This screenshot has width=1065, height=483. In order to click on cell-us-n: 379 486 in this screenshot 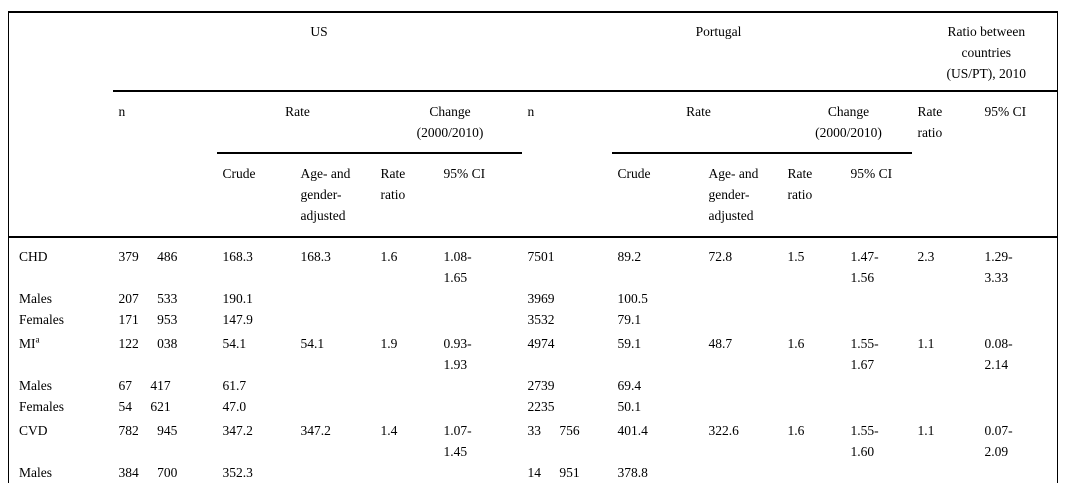, I will do `click(148, 256)`.